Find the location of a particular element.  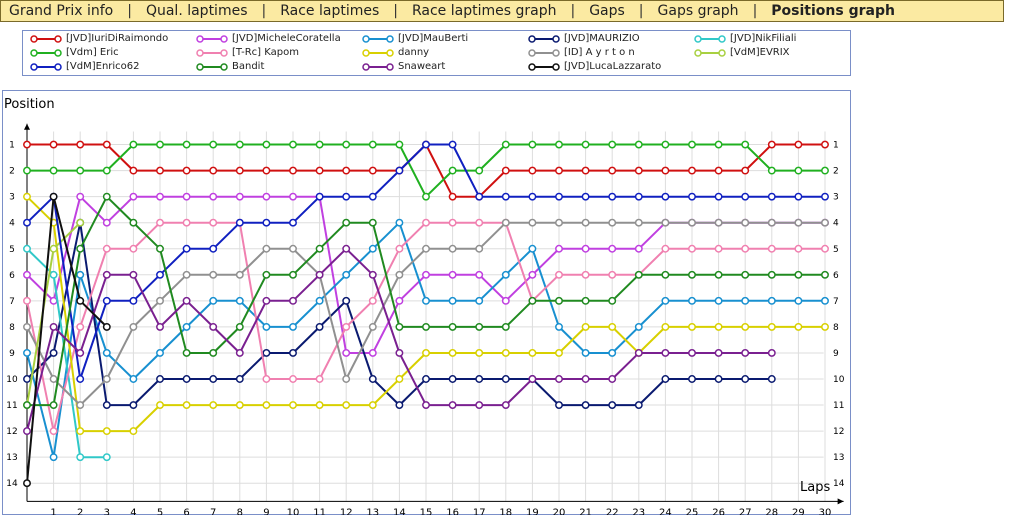

y-tick-label-right: 5 is located at coordinates (836, 250).